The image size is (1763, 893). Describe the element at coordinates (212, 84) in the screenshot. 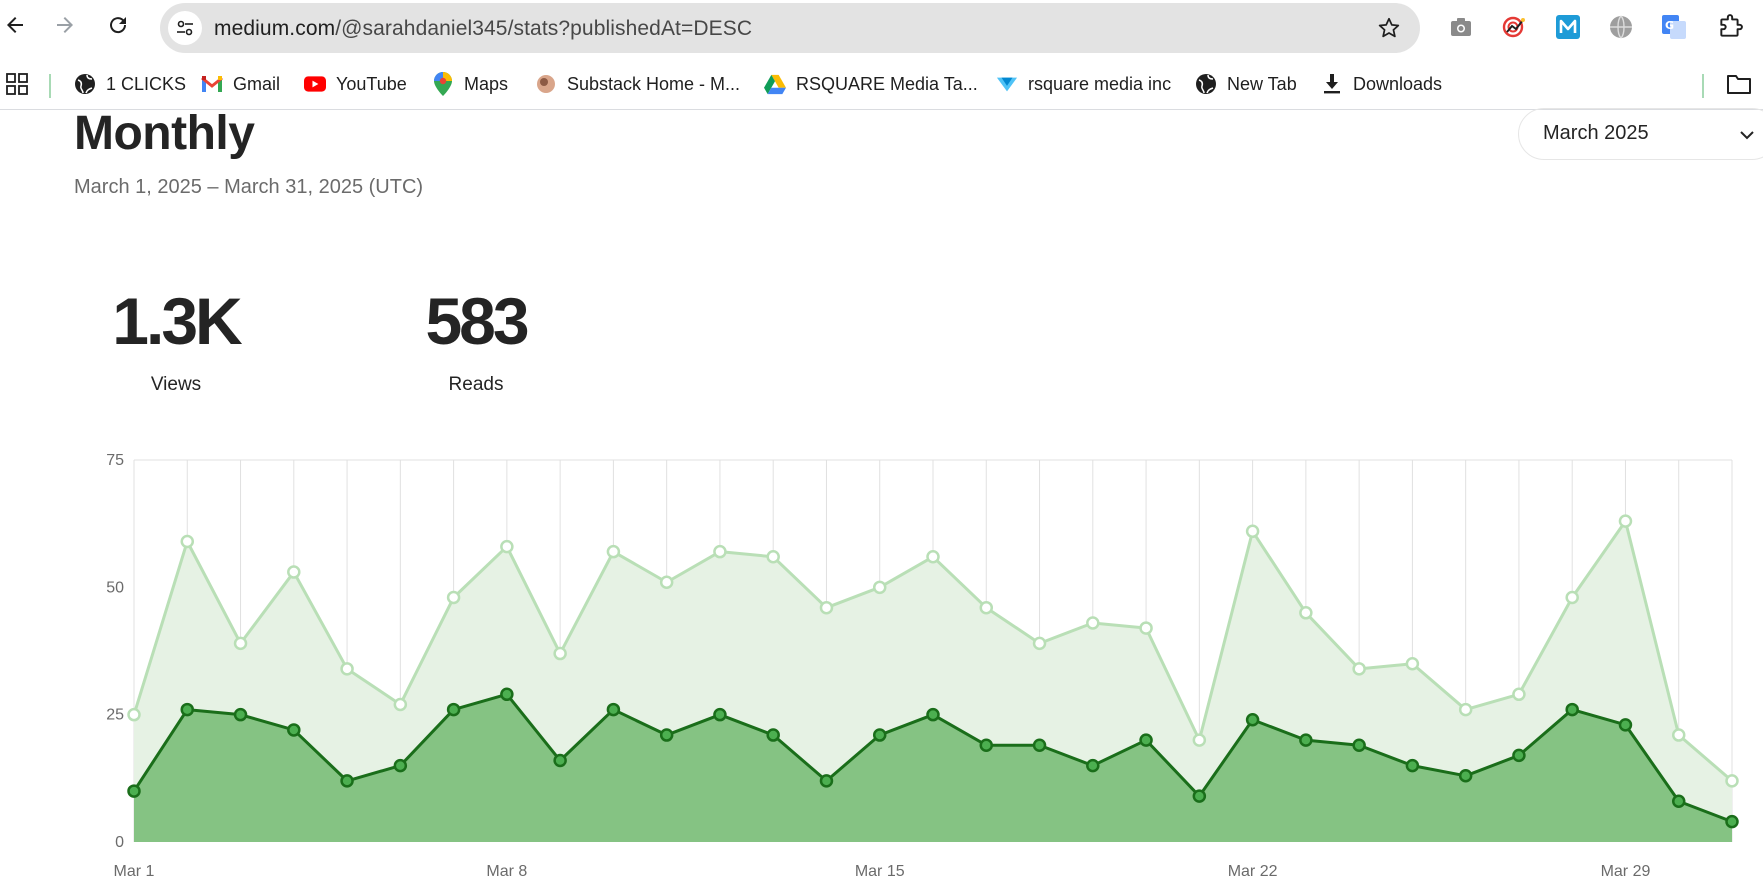

I see `gmail-icon` at that location.